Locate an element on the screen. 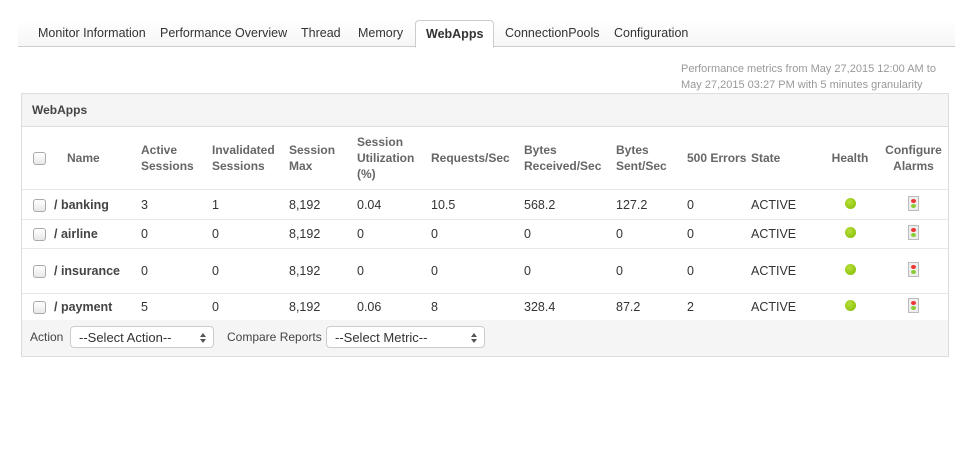 The image size is (968, 472). col-500-errors: 500 Errors is located at coordinates (717, 158).